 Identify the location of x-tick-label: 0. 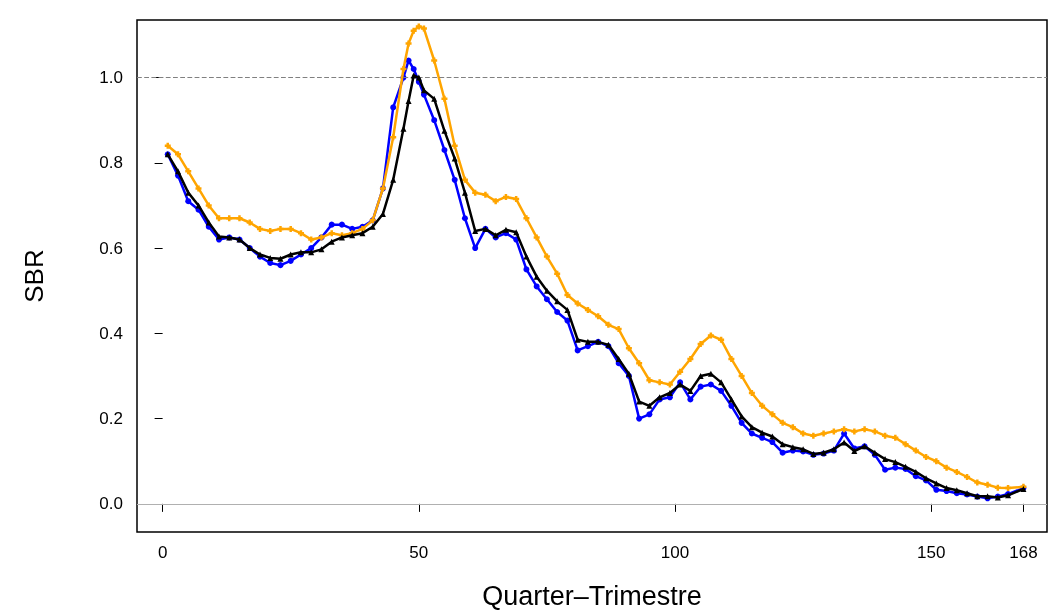
(162, 552).